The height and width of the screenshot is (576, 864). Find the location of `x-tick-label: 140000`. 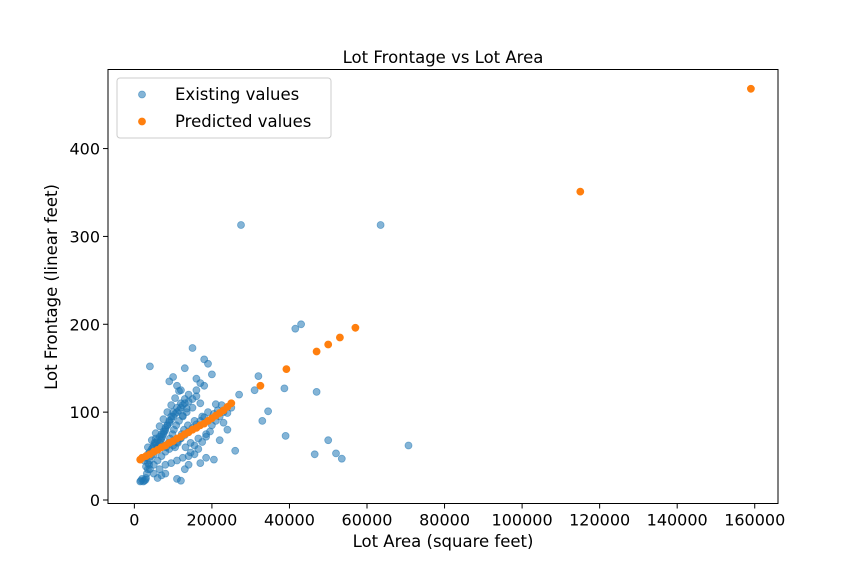

x-tick-label: 140000 is located at coordinates (677, 520).